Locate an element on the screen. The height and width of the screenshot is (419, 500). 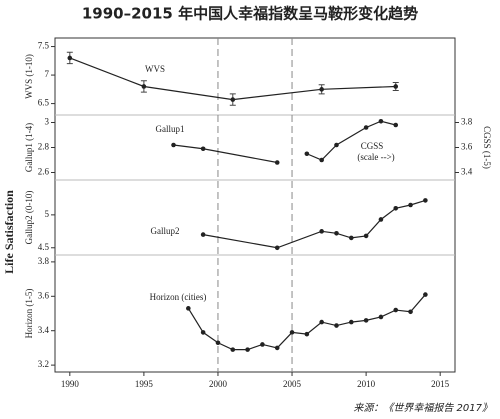
x-tick-label: 1995 is located at coordinates (144, 384).